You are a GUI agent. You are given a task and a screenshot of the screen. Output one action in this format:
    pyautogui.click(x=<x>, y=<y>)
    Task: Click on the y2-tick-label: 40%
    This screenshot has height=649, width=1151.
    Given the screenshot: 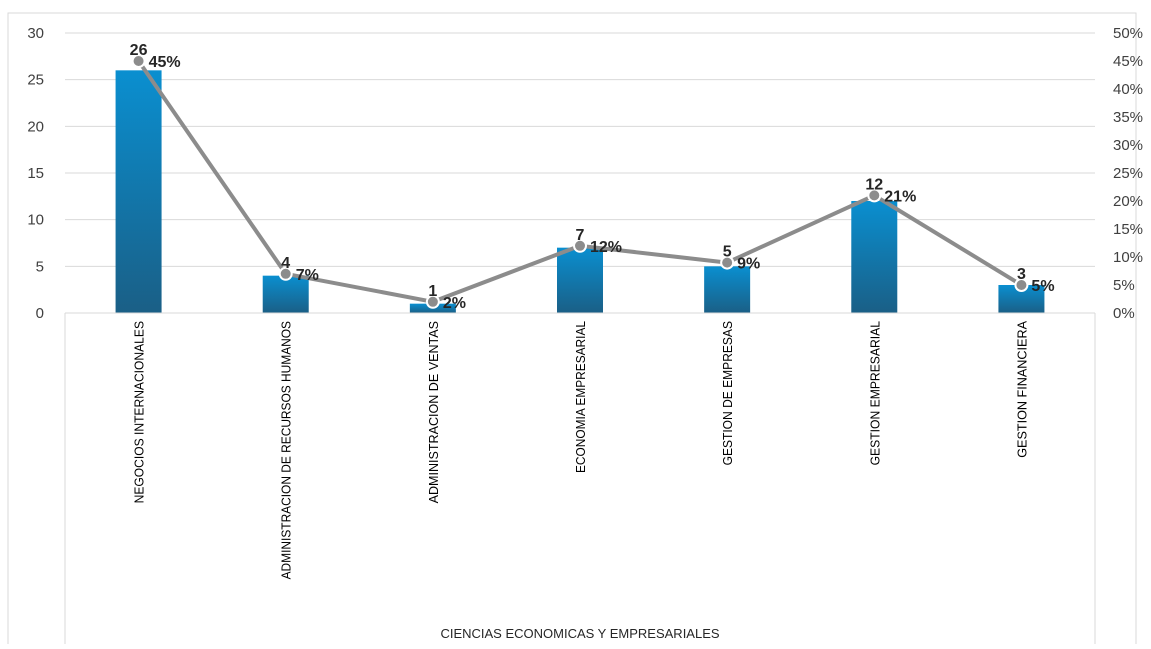 What is the action you would take?
    pyautogui.click(x=1128, y=89)
    